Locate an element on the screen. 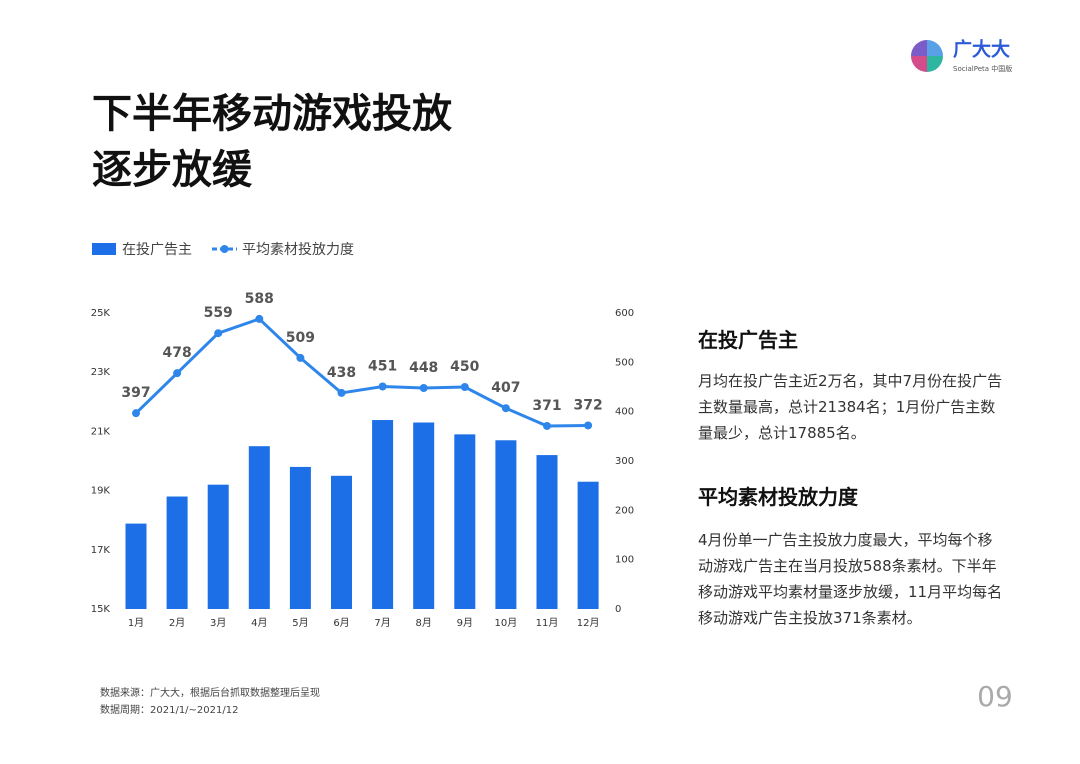 The image size is (1080, 764). data-label: 509 is located at coordinates (300, 338).